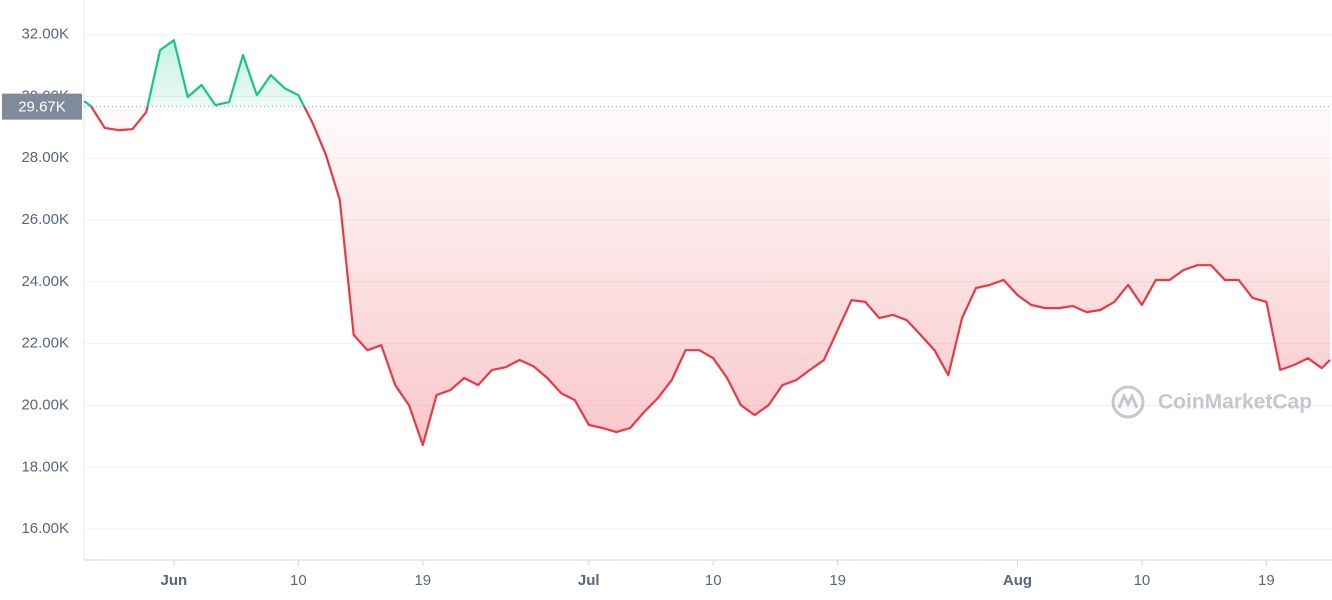 This screenshot has width=1332, height=600. I want to click on watermark-logo, so click(1128, 402).